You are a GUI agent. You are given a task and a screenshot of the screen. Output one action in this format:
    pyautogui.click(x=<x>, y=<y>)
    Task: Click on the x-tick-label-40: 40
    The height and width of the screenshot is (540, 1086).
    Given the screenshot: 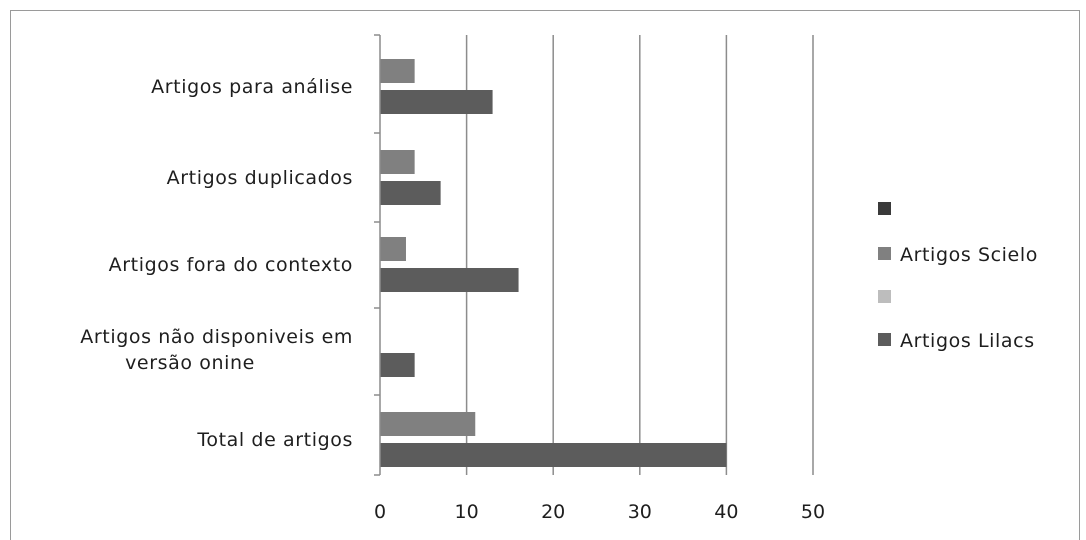 What is the action you would take?
    pyautogui.click(x=726, y=512)
    